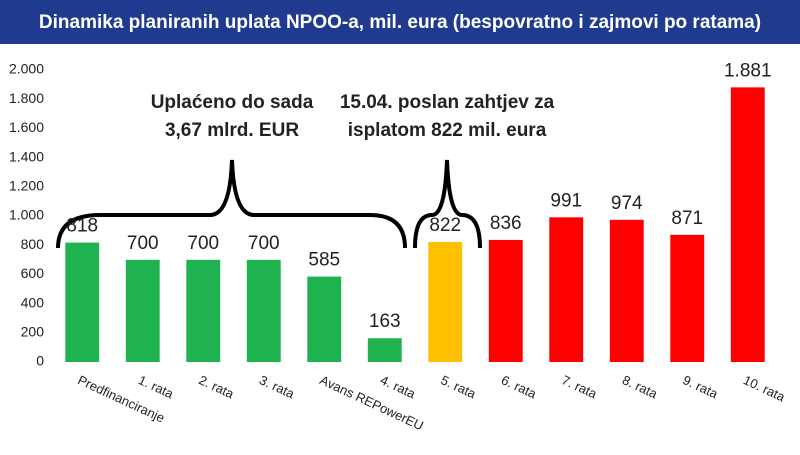  What do you see at coordinates (447, 130) in the screenshot?
I see `annotation: isplatom 822 mil. eura` at bounding box center [447, 130].